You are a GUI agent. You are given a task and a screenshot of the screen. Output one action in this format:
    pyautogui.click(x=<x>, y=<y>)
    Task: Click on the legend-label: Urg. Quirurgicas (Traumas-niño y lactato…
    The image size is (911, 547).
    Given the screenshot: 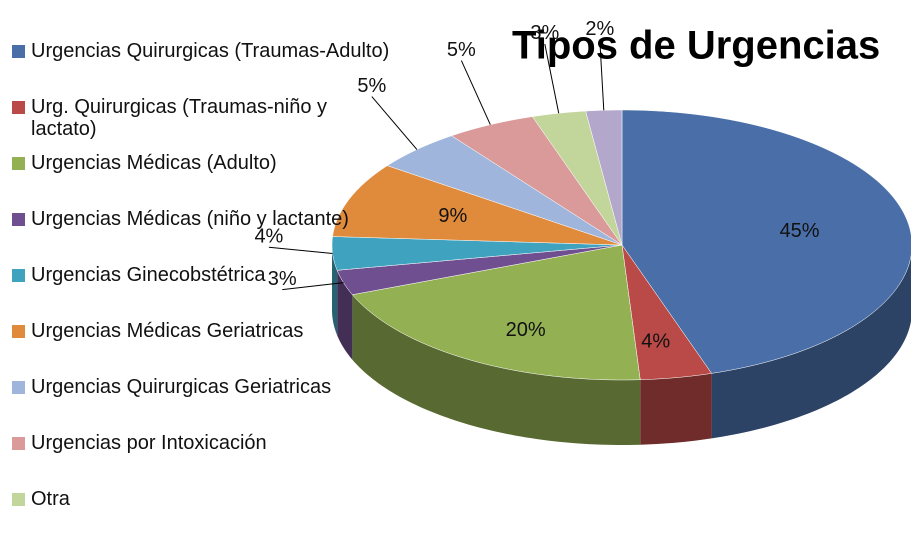 What is the action you would take?
    pyautogui.click(x=179, y=118)
    